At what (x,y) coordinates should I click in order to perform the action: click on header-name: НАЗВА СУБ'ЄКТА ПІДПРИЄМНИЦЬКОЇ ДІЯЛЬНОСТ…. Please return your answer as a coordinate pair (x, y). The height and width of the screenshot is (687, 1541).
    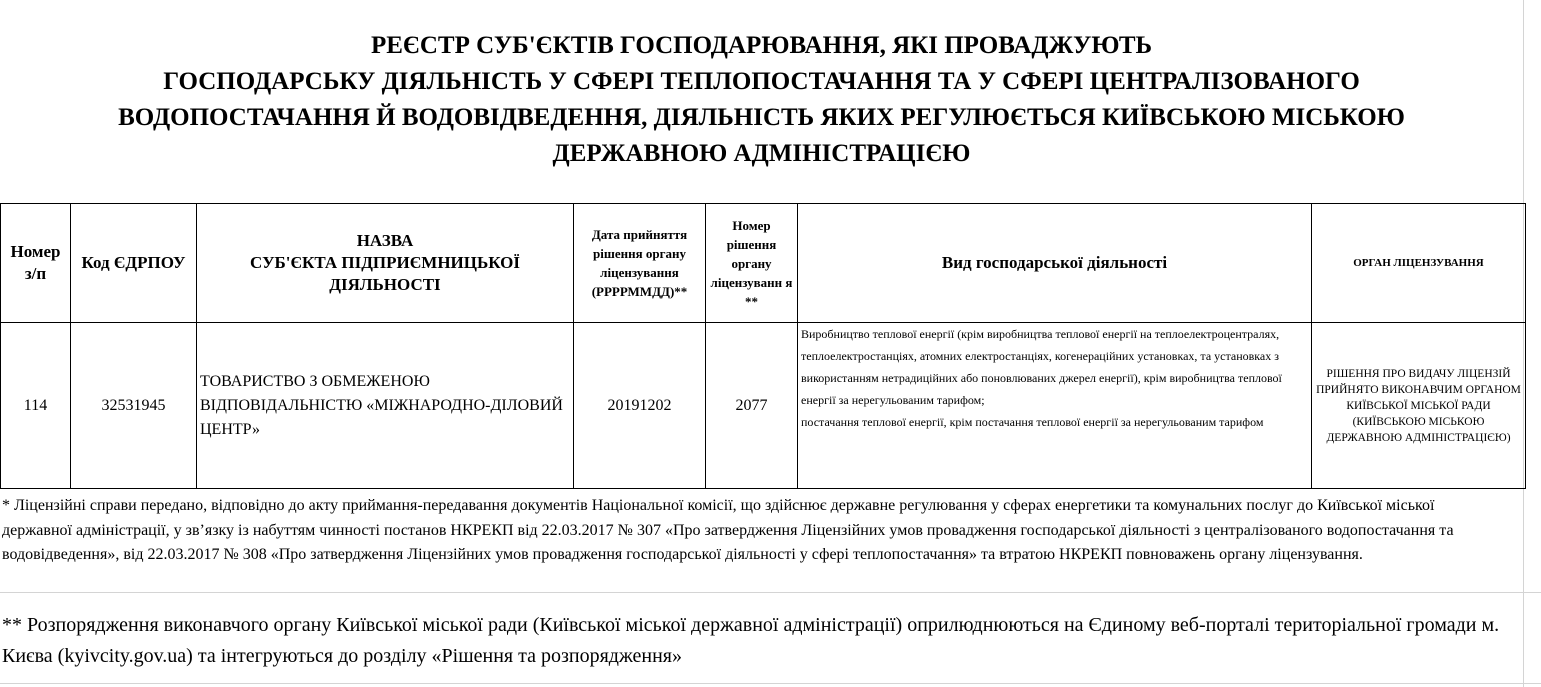
    Looking at the image, I should click on (385, 263).